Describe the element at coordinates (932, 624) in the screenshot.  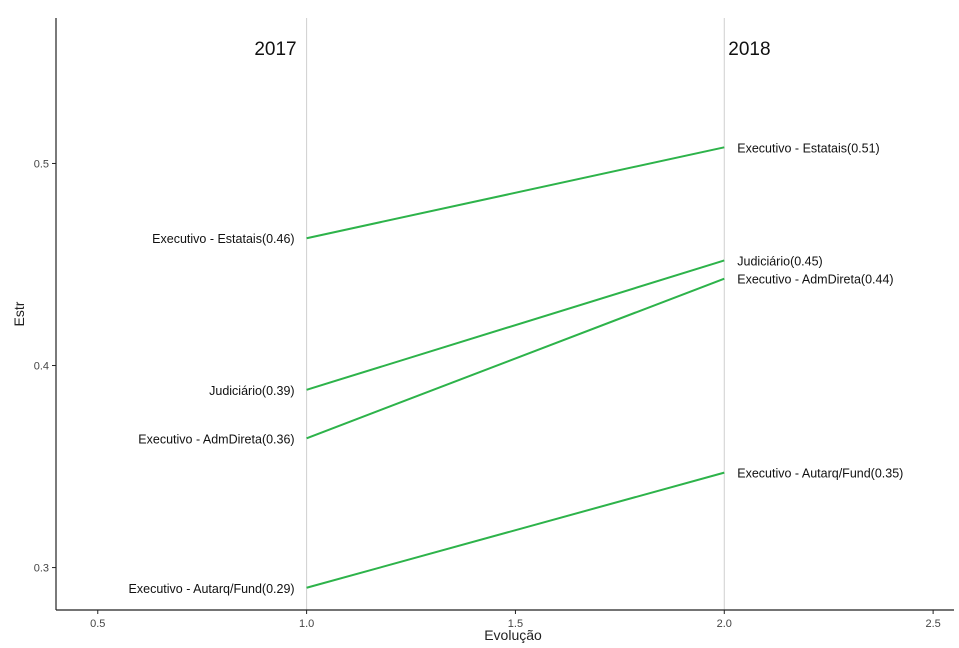
I see `x-tick-label: 2.5` at that location.